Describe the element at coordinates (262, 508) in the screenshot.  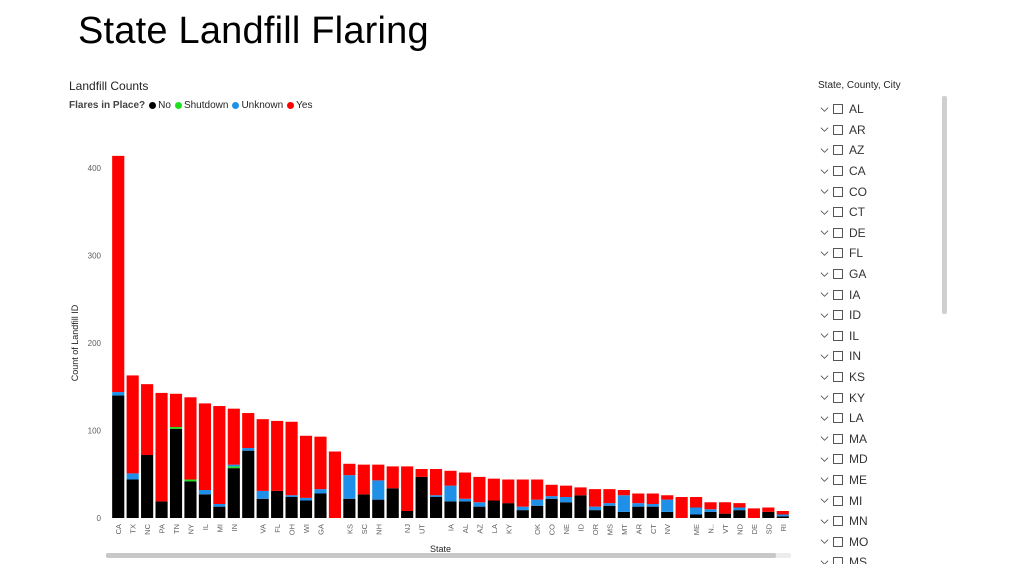
I see `bar-VA-no` at that location.